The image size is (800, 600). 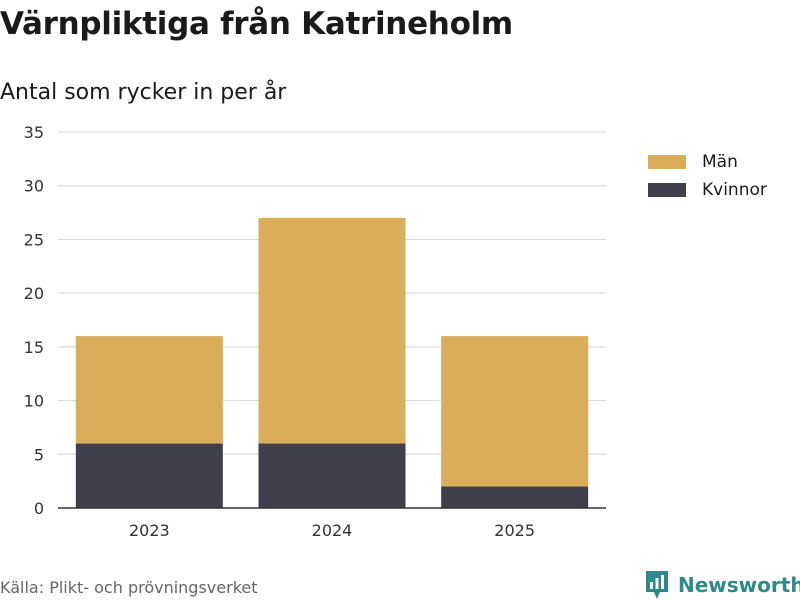 What do you see at coordinates (143, 92) in the screenshot?
I see `chart-subtitle: Antal som rycker in per år` at bounding box center [143, 92].